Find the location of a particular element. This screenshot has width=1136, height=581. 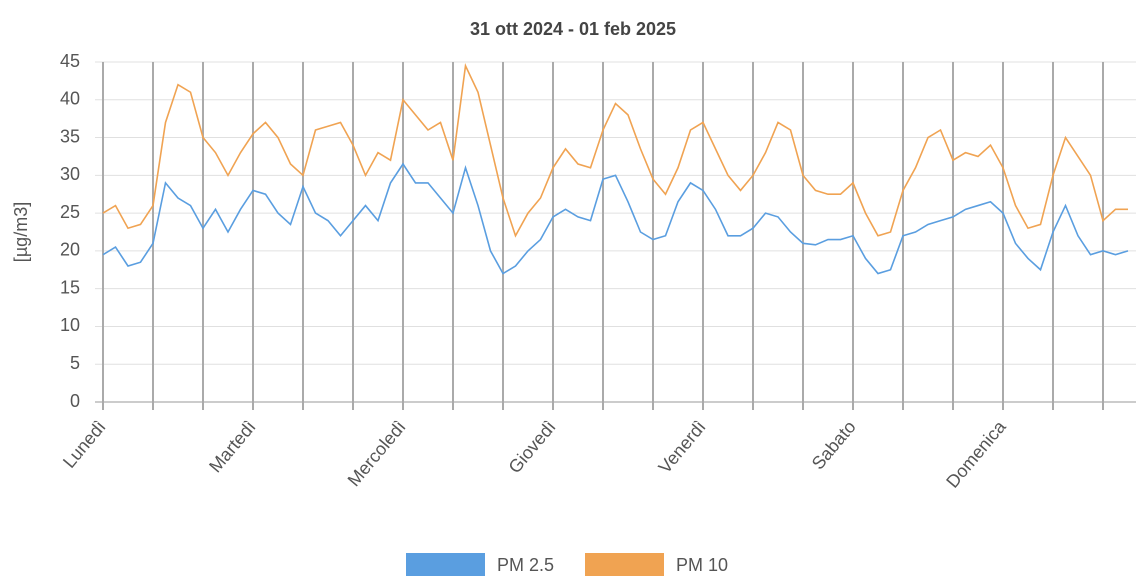

x-tick-label: Martedì is located at coordinates (232, 447).